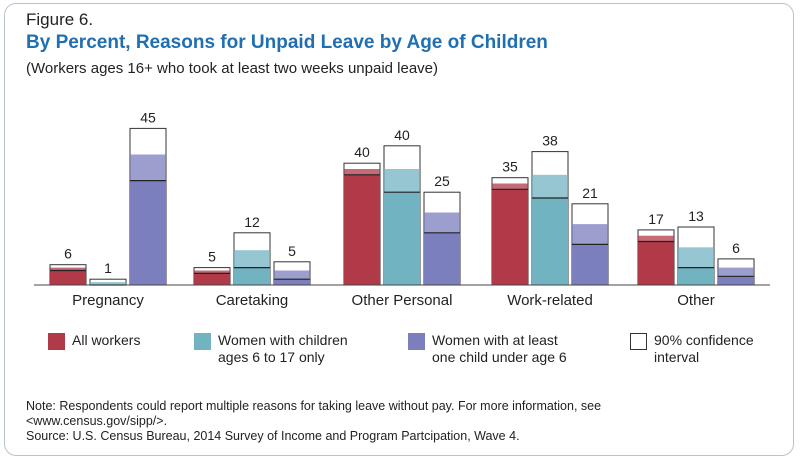  What do you see at coordinates (656, 219) in the screenshot?
I see `value-label-all-workers-4: 17` at bounding box center [656, 219].